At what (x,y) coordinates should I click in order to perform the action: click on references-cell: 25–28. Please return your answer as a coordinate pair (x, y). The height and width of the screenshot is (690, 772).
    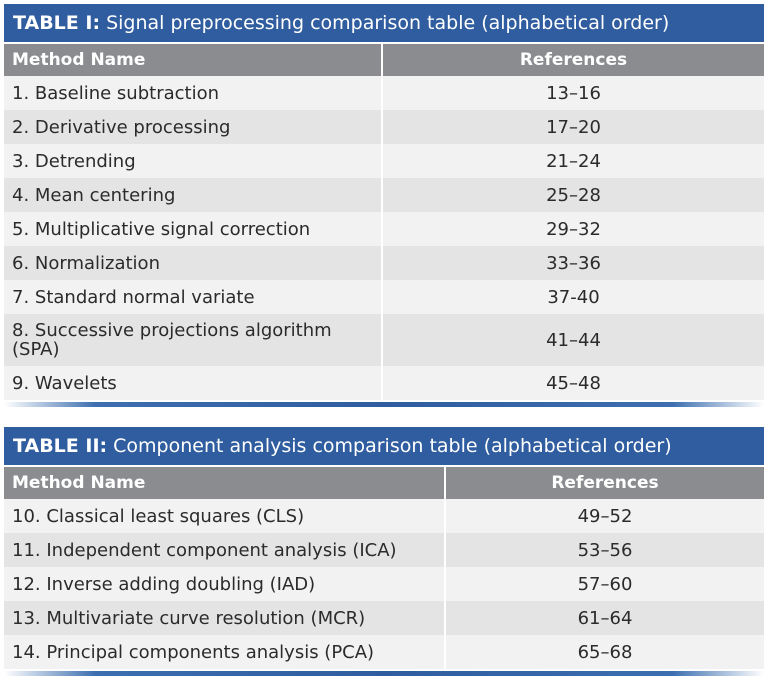
    Looking at the image, I should click on (573, 195).